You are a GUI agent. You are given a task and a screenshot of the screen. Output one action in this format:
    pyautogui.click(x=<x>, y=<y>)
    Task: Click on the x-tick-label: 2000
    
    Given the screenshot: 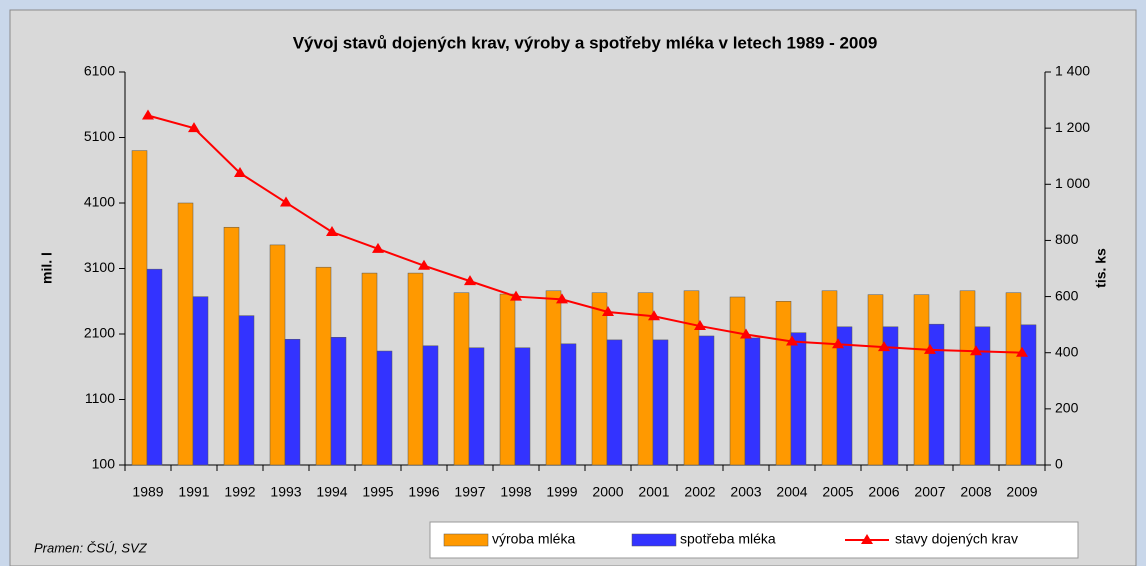 What is the action you would take?
    pyautogui.click(x=607, y=492)
    